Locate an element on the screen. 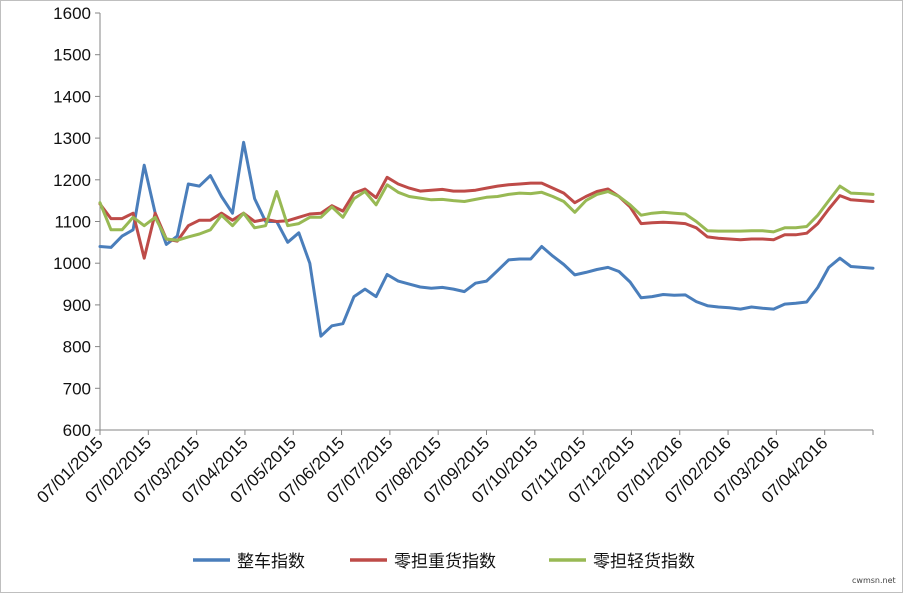 This screenshot has height=593, width=903. legend: 整车指数 零担重货指数 零担轻货指数 is located at coordinates (444, 562).